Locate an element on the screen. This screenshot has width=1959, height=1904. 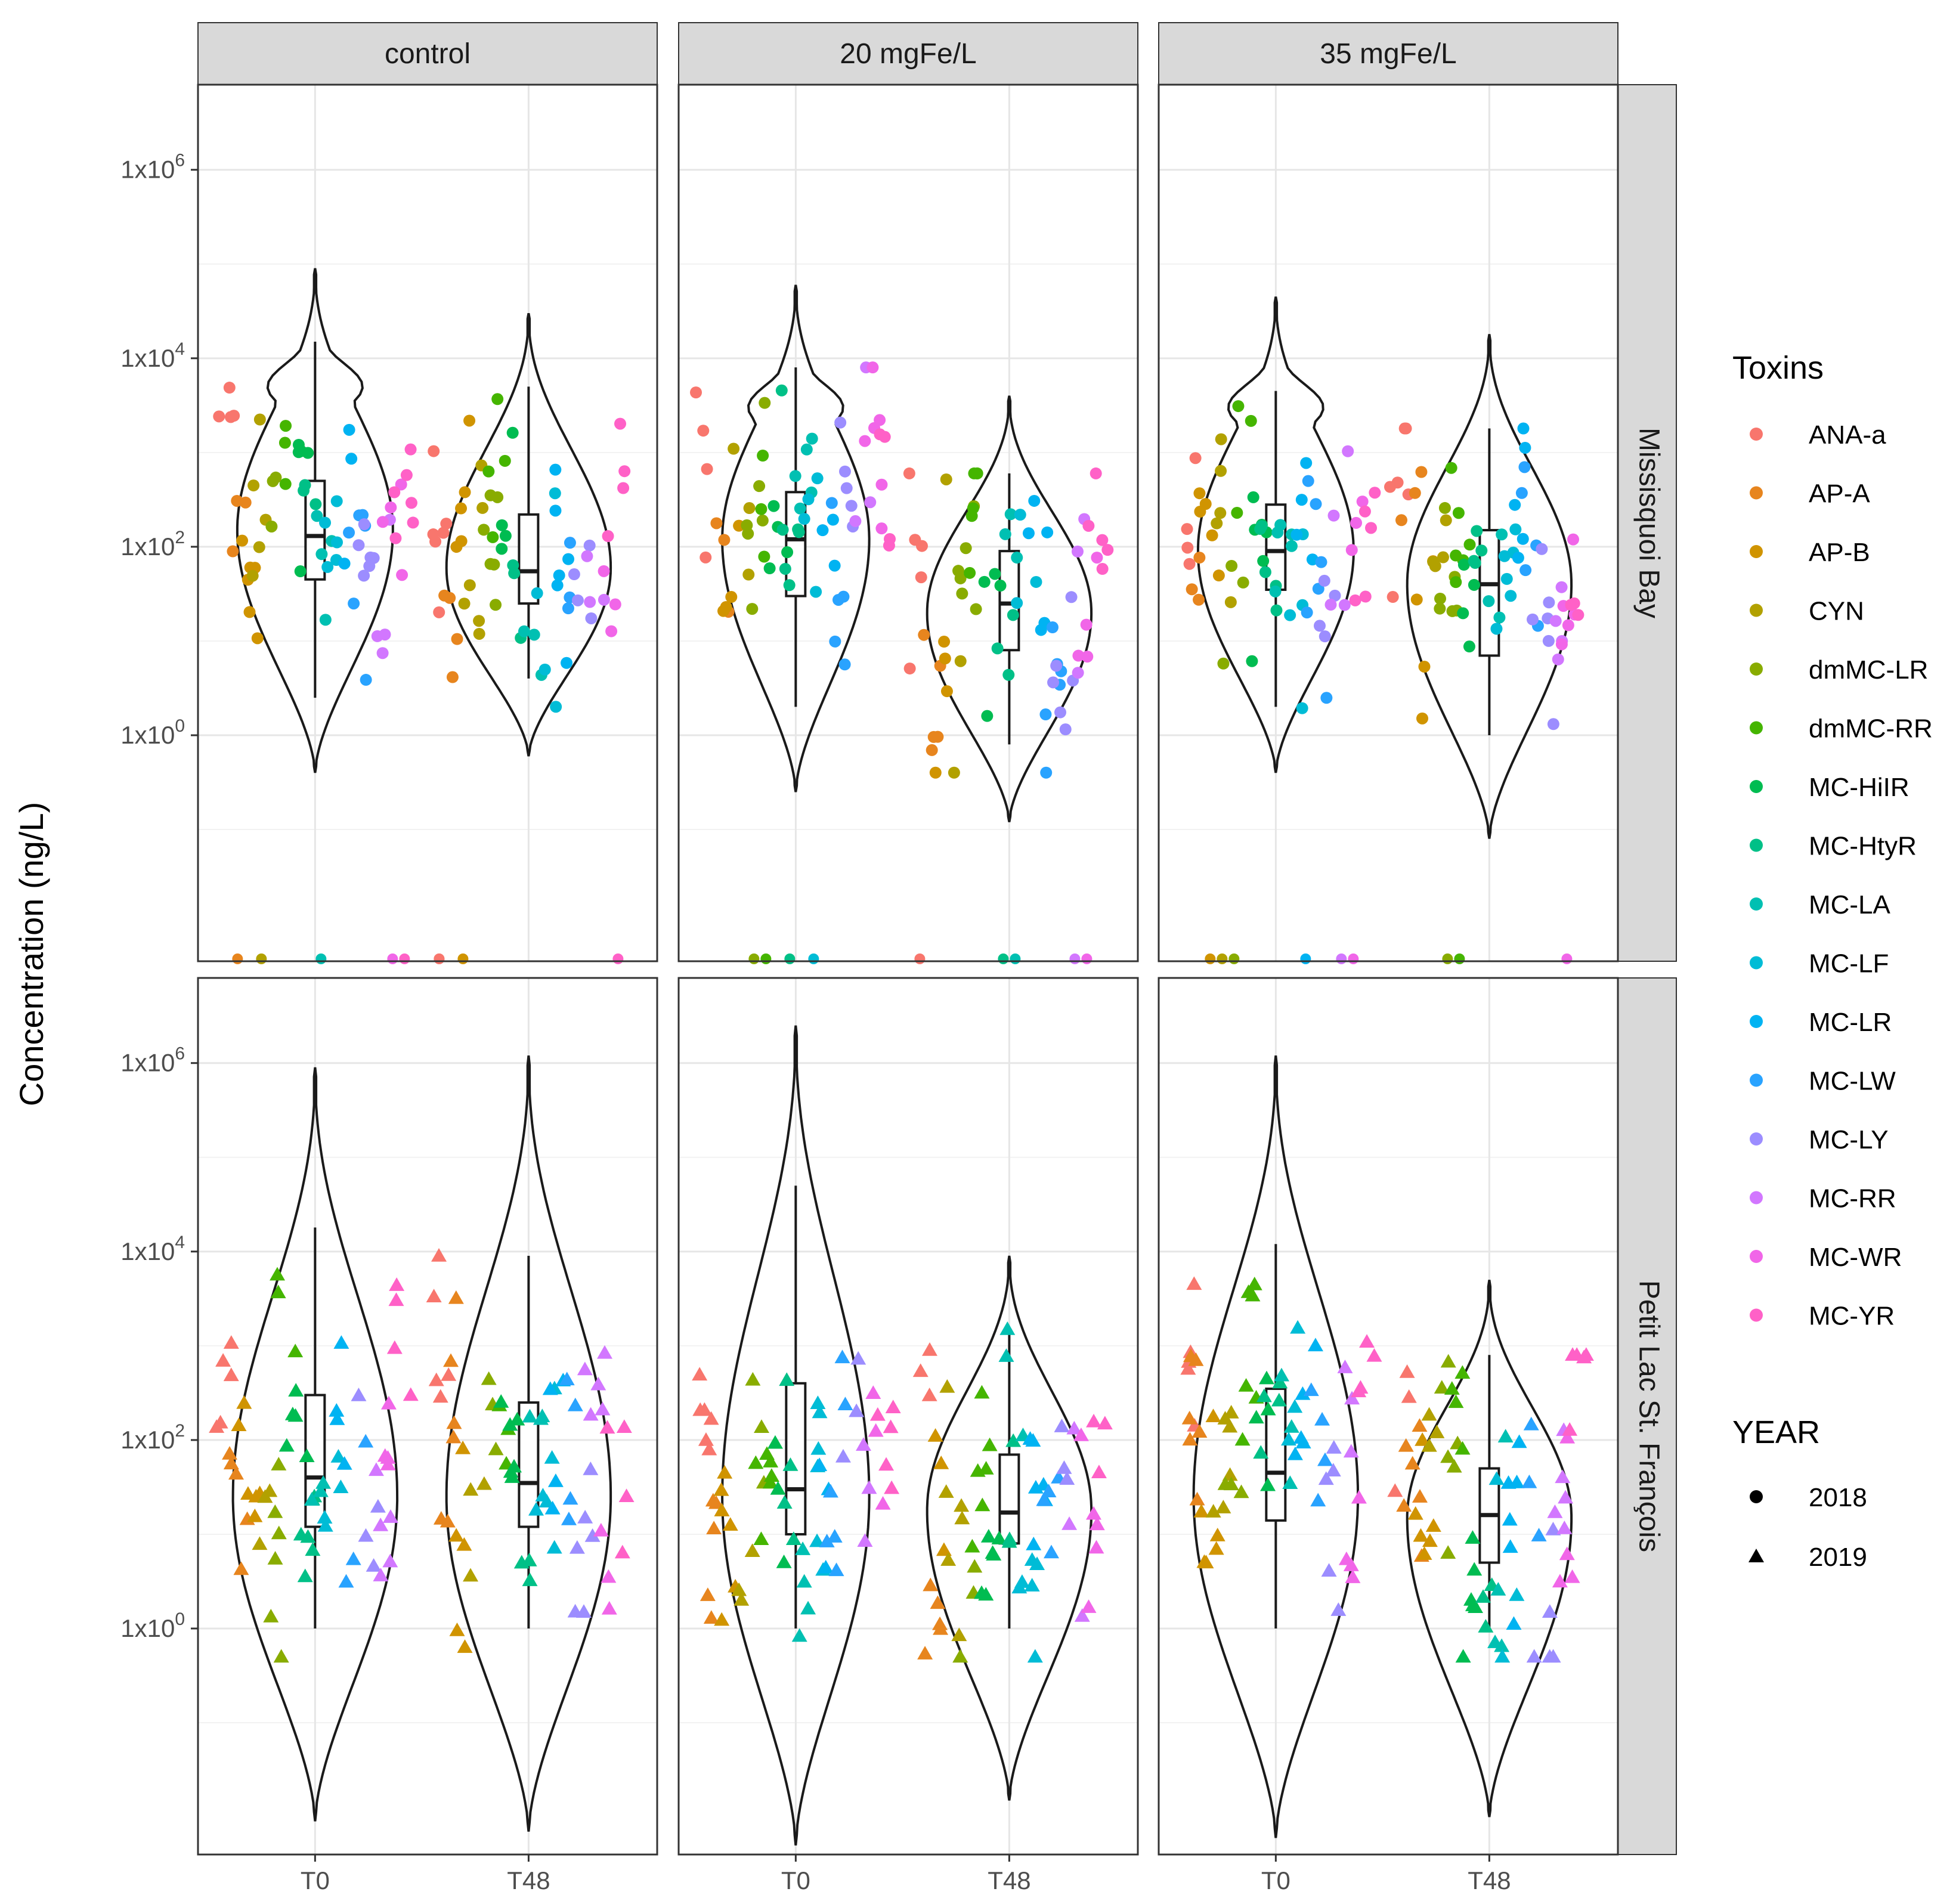
y-tick-exponent: 0 is located at coordinates (180, 726).